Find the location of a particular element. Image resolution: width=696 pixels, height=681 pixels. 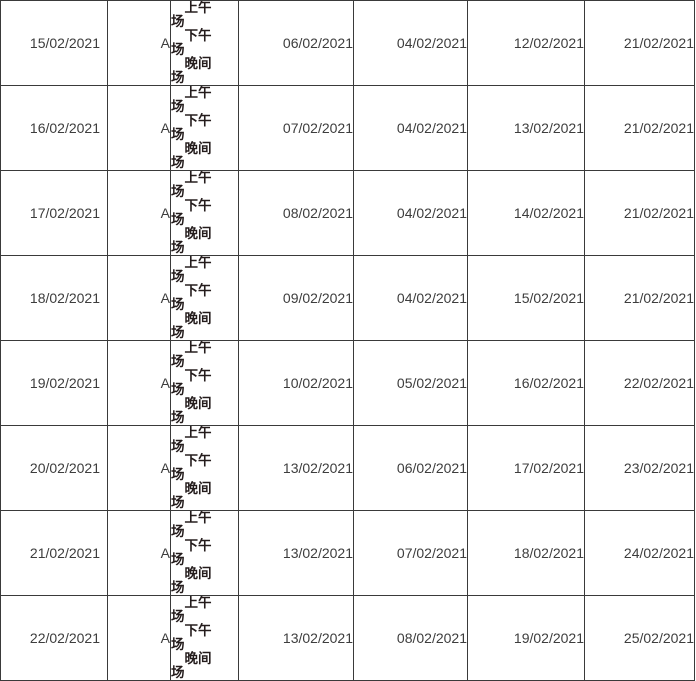

date3-cell: 12/02/2021 is located at coordinates (526, 43).